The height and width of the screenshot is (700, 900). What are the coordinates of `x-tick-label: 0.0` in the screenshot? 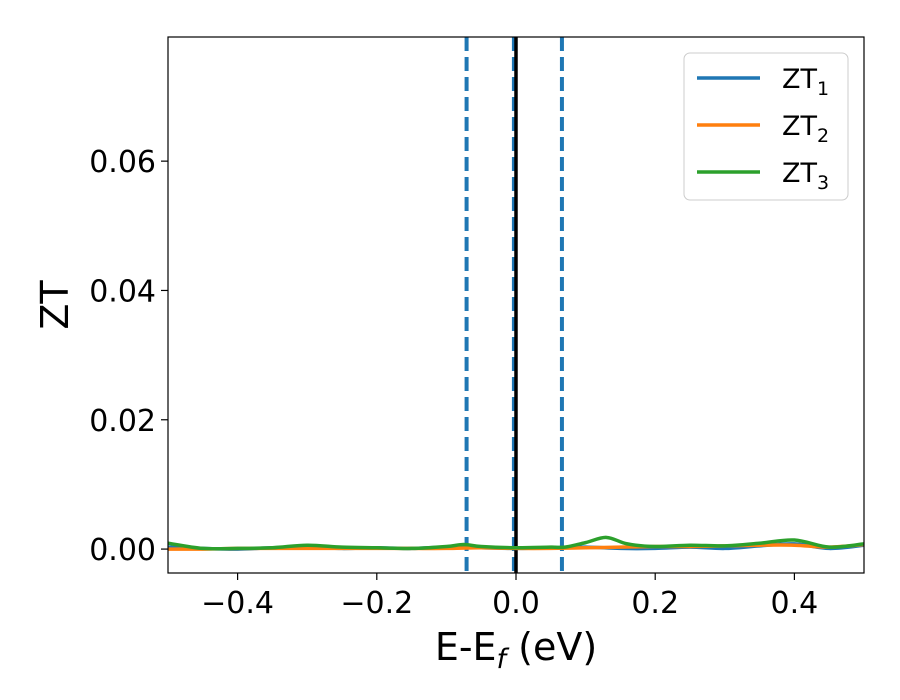 It's located at (516, 603).